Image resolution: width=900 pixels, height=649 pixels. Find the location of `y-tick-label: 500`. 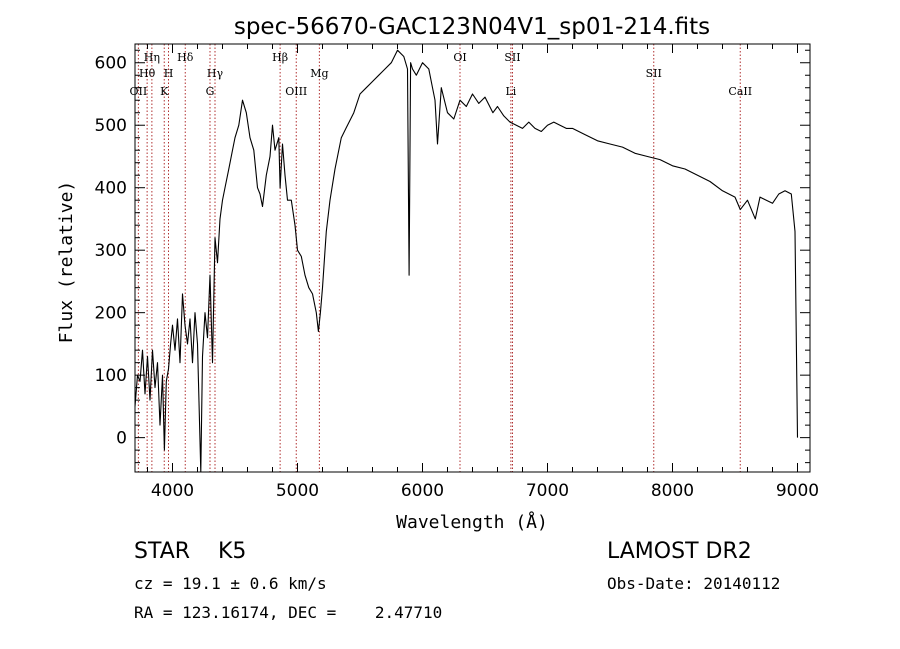

y-tick-label: 500 is located at coordinates (111, 126).